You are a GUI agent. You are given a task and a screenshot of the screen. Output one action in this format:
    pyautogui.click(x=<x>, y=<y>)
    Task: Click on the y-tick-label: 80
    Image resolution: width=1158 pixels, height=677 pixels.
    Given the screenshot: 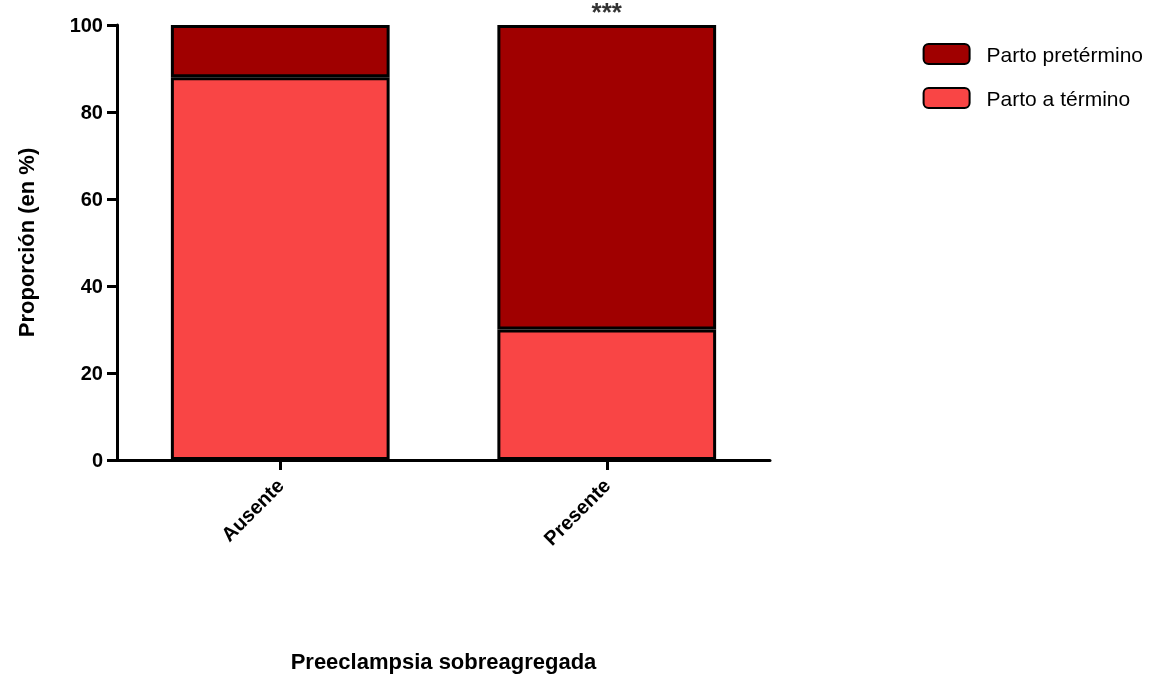 What is the action you would take?
    pyautogui.click(x=91, y=112)
    